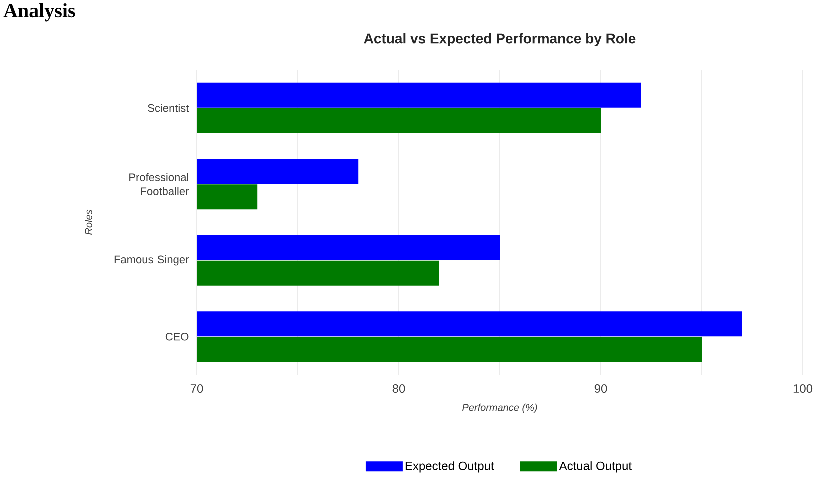  I want to click on x-tick-label: 100, so click(803, 389).